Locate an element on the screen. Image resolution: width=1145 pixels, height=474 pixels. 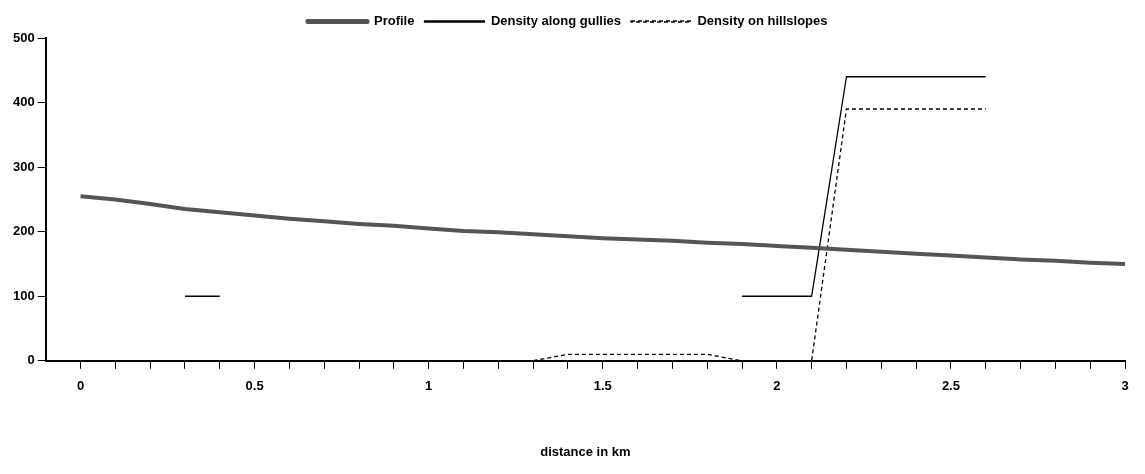
y-tick-label: 300 is located at coordinates (23, 166).